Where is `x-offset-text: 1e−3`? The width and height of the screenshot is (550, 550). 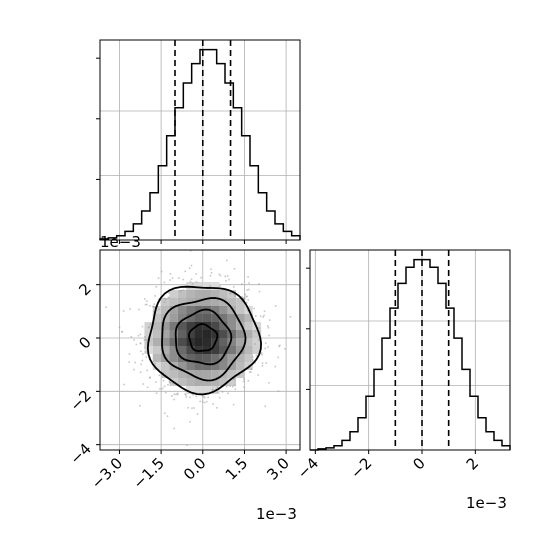
x-offset-text: 1e−3 is located at coordinates (276, 514).